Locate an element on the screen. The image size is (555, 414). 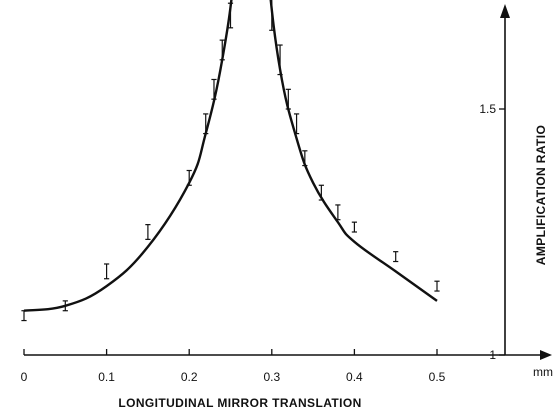
x-tick-label: 0.1 is located at coordinates (106, 377).